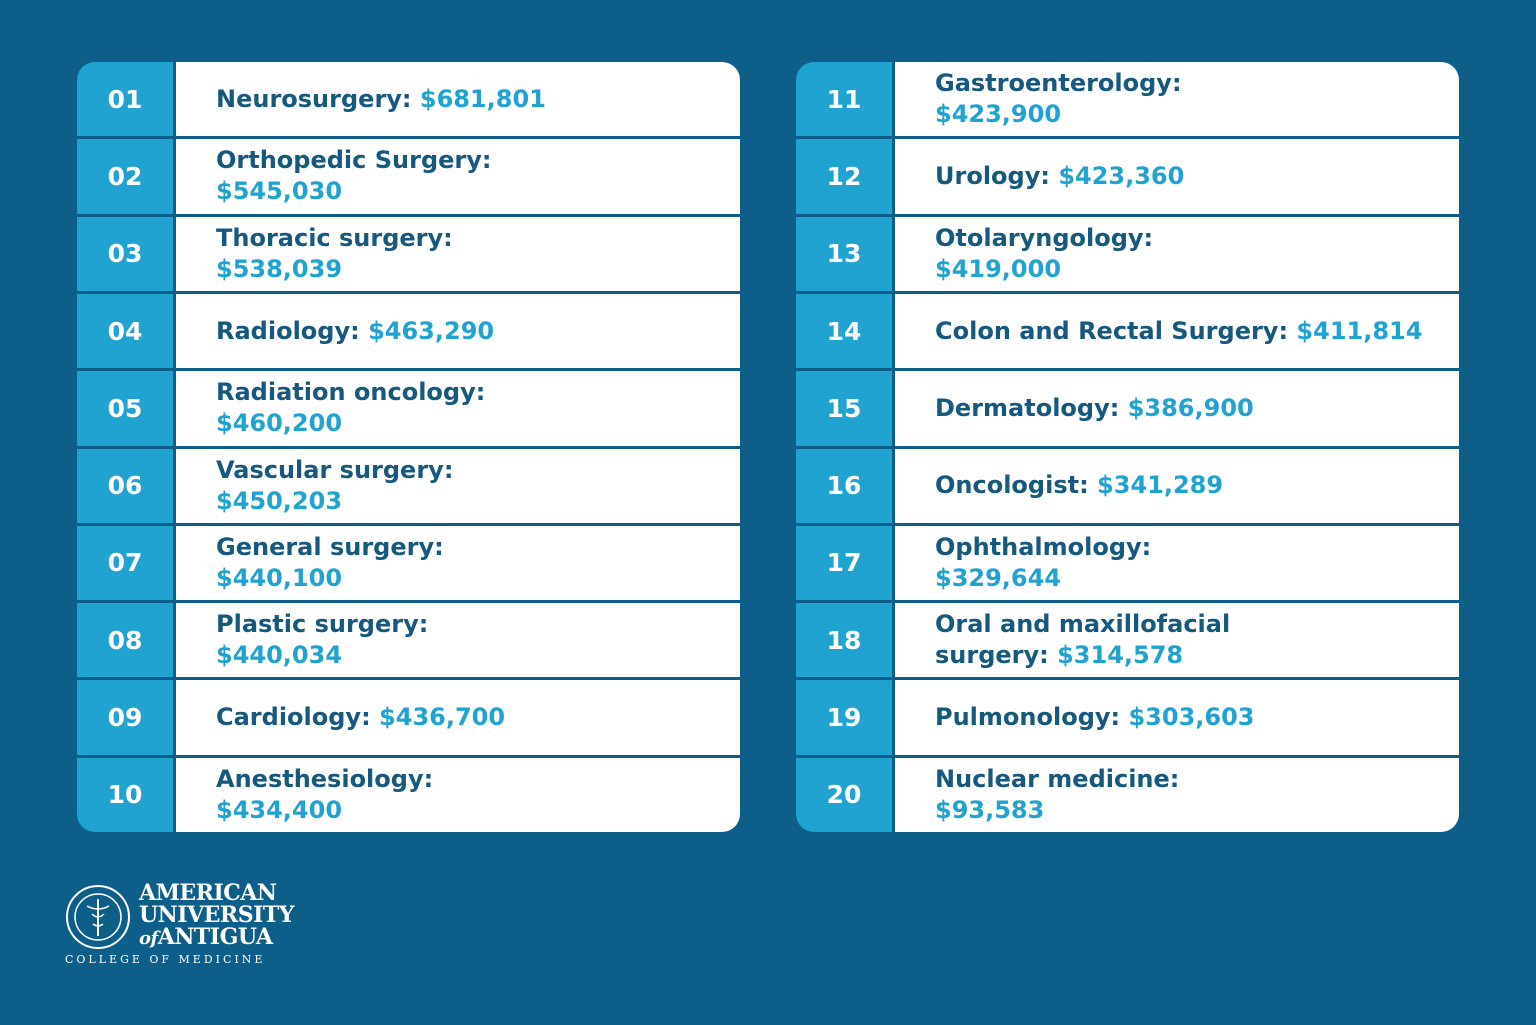  Describe the element at coordinates (992, 175) in the screenshot. I see `specialty: Urology:` at that location.